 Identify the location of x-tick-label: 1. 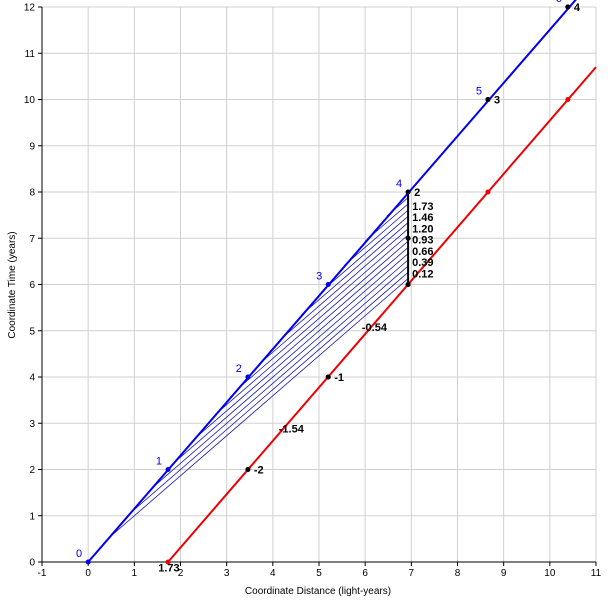
(135, 573).